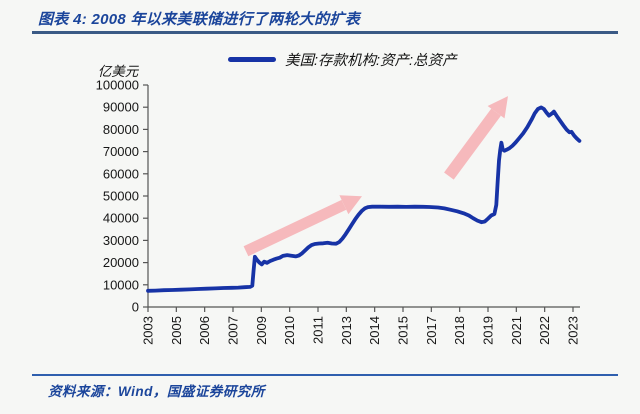 This screenshot has width=640, height=414. Describe the element at coordinates (252, 59) in the screenshot. I see `legend-line-swatch` at that location.